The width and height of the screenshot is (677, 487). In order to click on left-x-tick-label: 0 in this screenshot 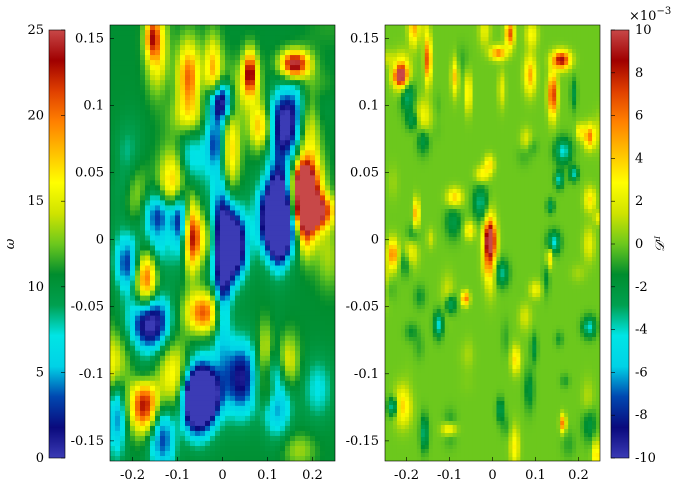, I will do `click(222, 475)`.